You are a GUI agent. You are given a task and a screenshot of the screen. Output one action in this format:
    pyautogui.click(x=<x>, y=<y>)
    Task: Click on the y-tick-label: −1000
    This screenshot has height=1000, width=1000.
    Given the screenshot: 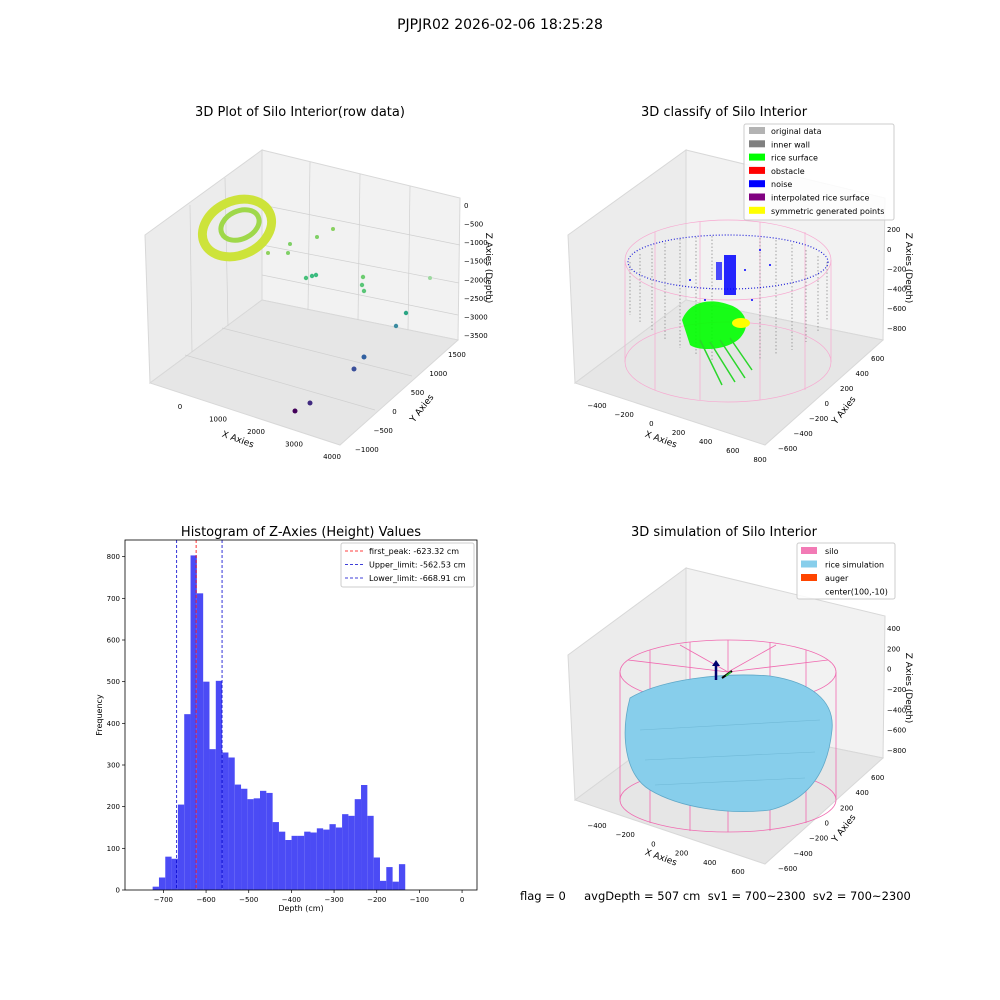 What is the action you would take?
    pyautogui.click(x=367, y=450)
    